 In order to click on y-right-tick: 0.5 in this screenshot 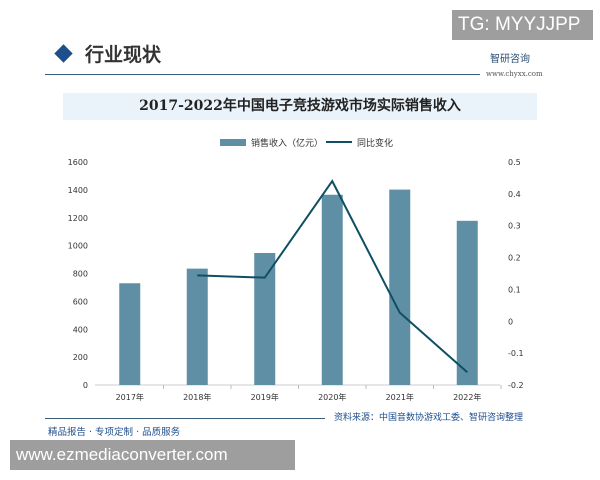, I will do `click(514, 162)`.